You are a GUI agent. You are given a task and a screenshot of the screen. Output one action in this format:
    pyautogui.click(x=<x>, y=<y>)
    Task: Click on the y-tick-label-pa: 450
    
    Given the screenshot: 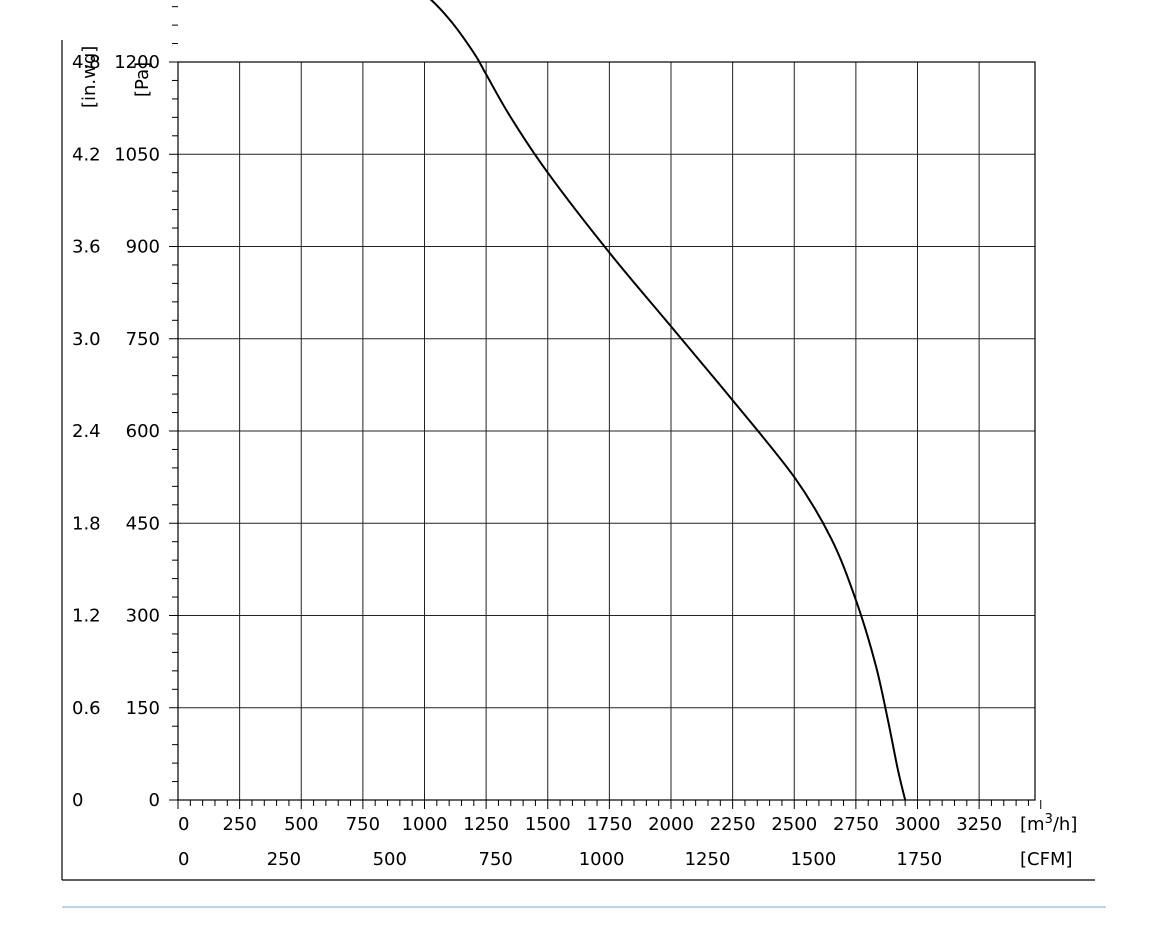 What is the action you would take?
    pyautogui.click(x=143, y=523)
    